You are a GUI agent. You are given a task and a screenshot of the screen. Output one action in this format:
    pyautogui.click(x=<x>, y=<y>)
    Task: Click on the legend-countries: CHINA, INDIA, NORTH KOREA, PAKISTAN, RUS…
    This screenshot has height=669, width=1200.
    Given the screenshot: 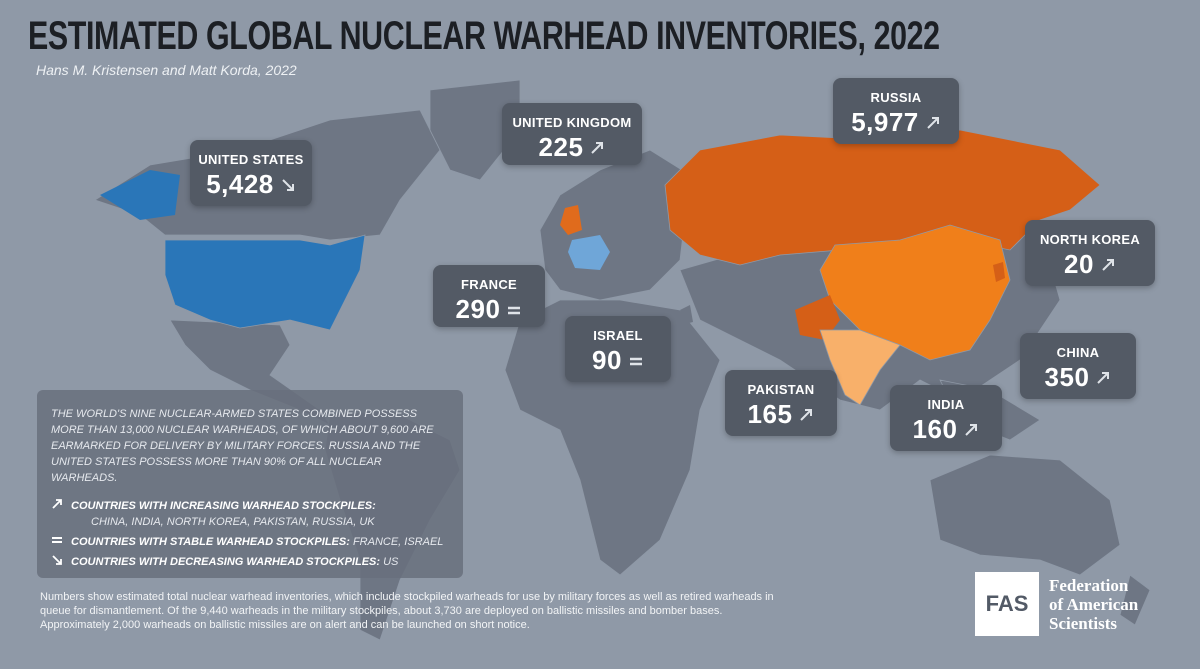 What is the action you would take?
    pyautogui.click(x=233, y=522)
    